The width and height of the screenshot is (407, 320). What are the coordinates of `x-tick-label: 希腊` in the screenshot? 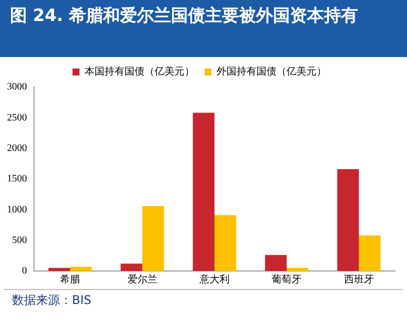 It's located at (70, 280).